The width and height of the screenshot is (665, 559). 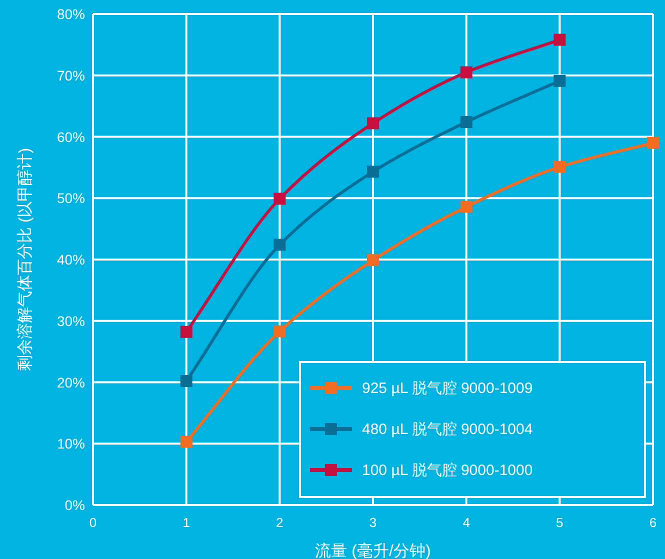 I want to click on y-tick-label: 80%, so click(x=70, y=14).